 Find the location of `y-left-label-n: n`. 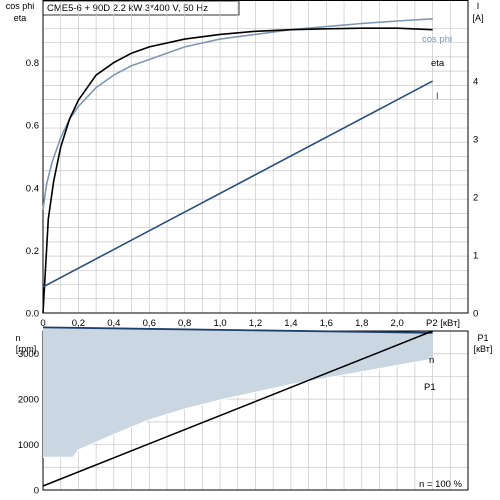

y-left-label-n: n is located at coordinates (17, 338).